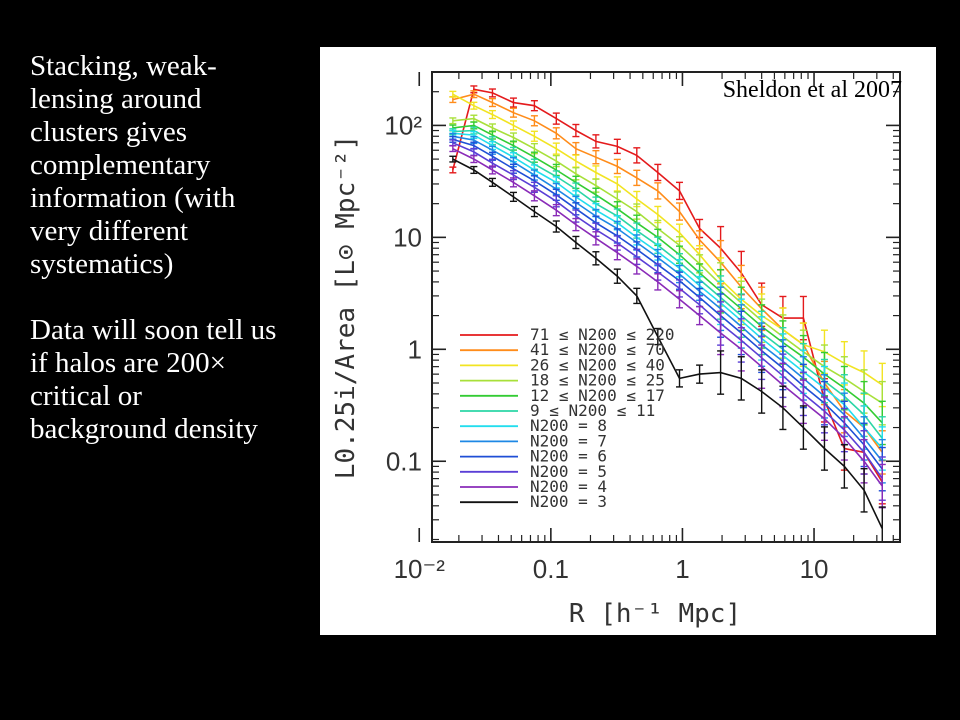 The image size is (960, 720). I want to click on y-tick-label: 0.1, so click(404, 461).